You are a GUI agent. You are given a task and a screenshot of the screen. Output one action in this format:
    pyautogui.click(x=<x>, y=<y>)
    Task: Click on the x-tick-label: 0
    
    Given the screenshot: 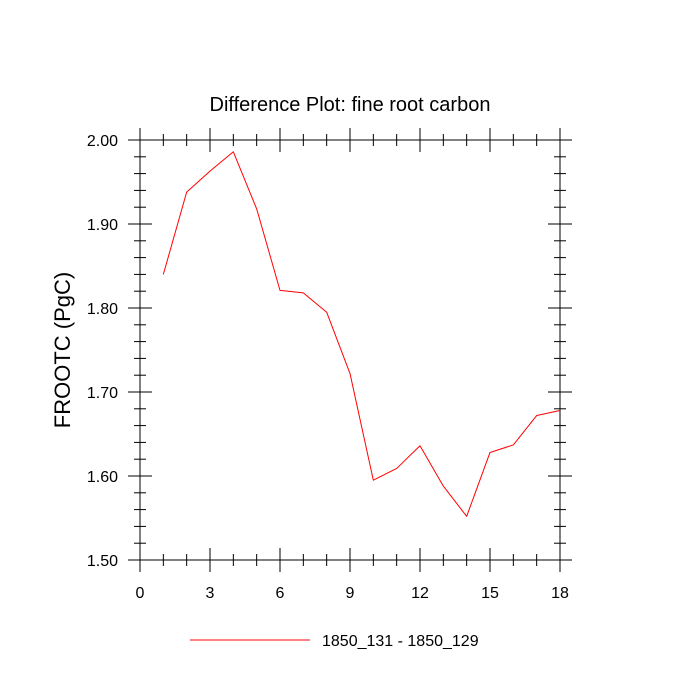 What is the action you would take?
    pyautogui.click(x=140, y=593)
    